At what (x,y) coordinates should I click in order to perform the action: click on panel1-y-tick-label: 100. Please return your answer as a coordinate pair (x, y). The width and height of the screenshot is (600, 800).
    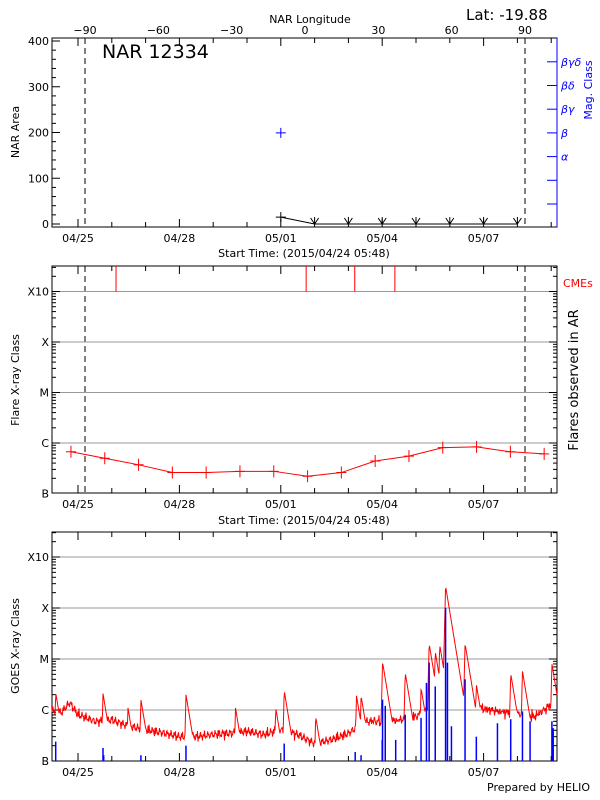
    Looking at the image, I should click on (38, 178).